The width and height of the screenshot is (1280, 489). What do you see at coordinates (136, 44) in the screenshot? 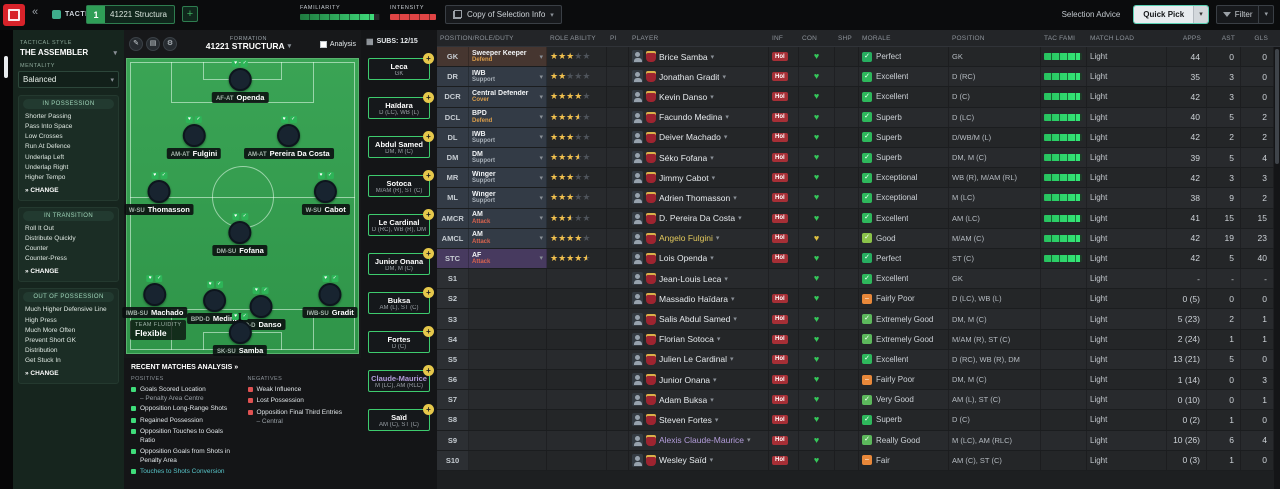
I see `edit-formation-icon: ✎` at bounding box center [136, 44].